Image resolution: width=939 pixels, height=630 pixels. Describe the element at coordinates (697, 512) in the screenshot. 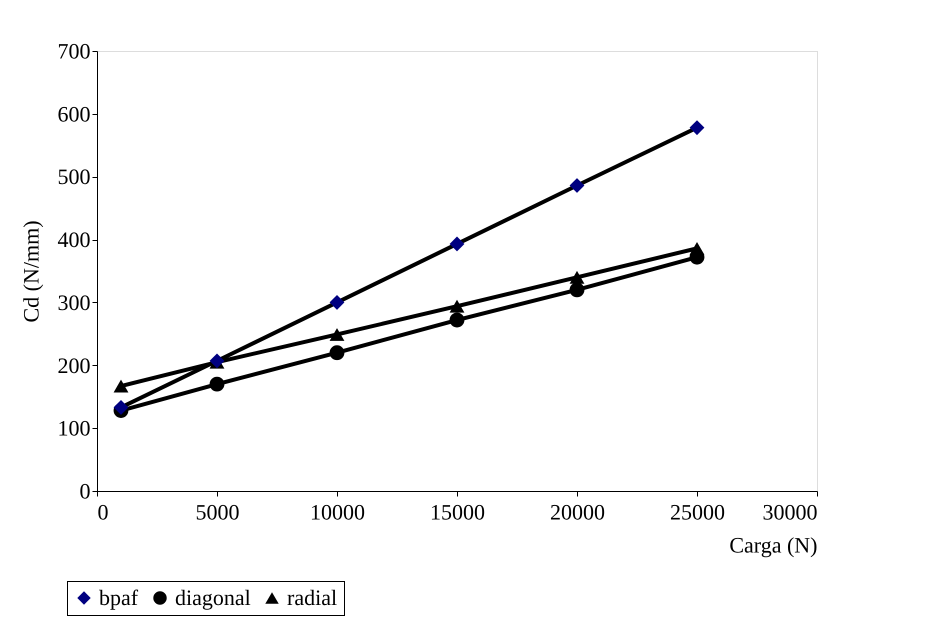

I see `x-tick-label: 25000` at that location.